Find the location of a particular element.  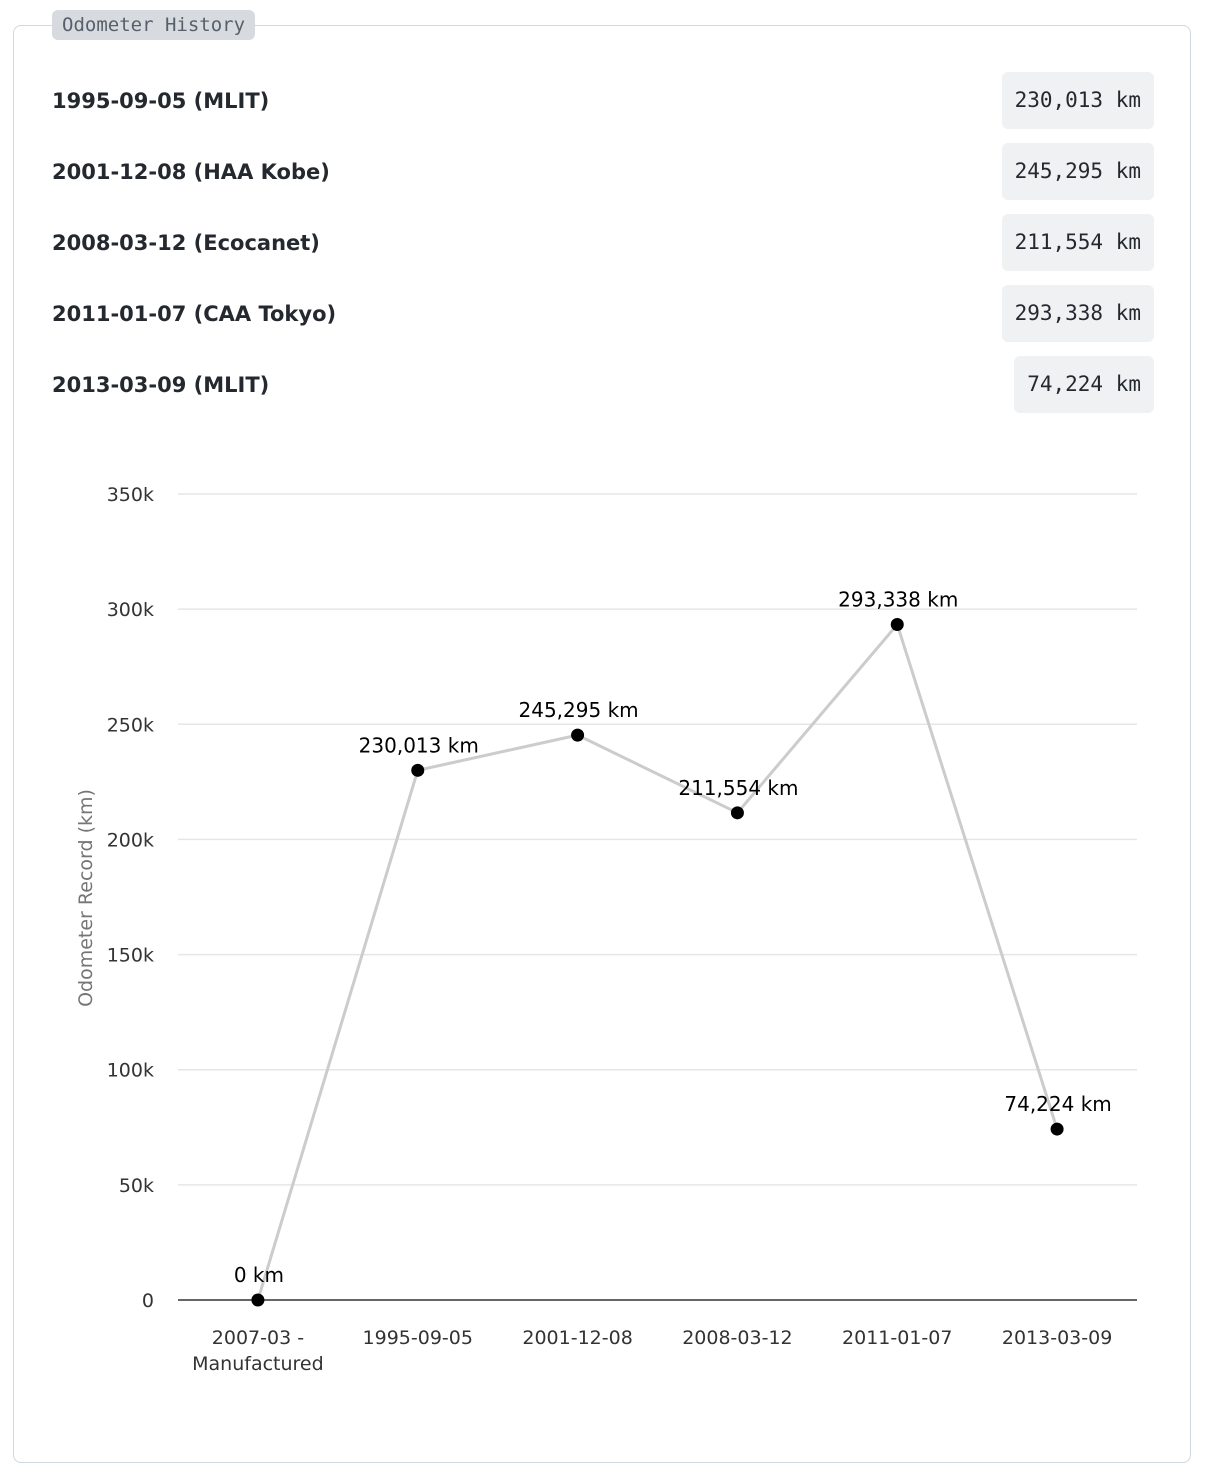

y-tick-label: 100k is located at coordinates (130, 1071).